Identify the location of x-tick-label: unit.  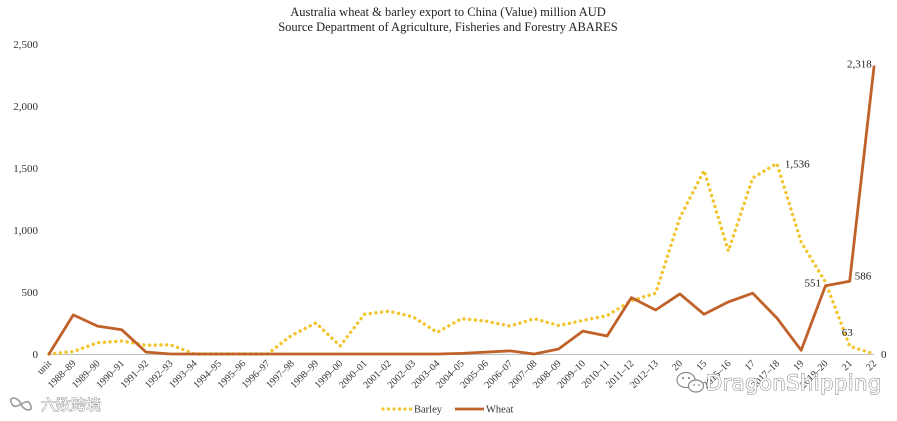
(44, 367).